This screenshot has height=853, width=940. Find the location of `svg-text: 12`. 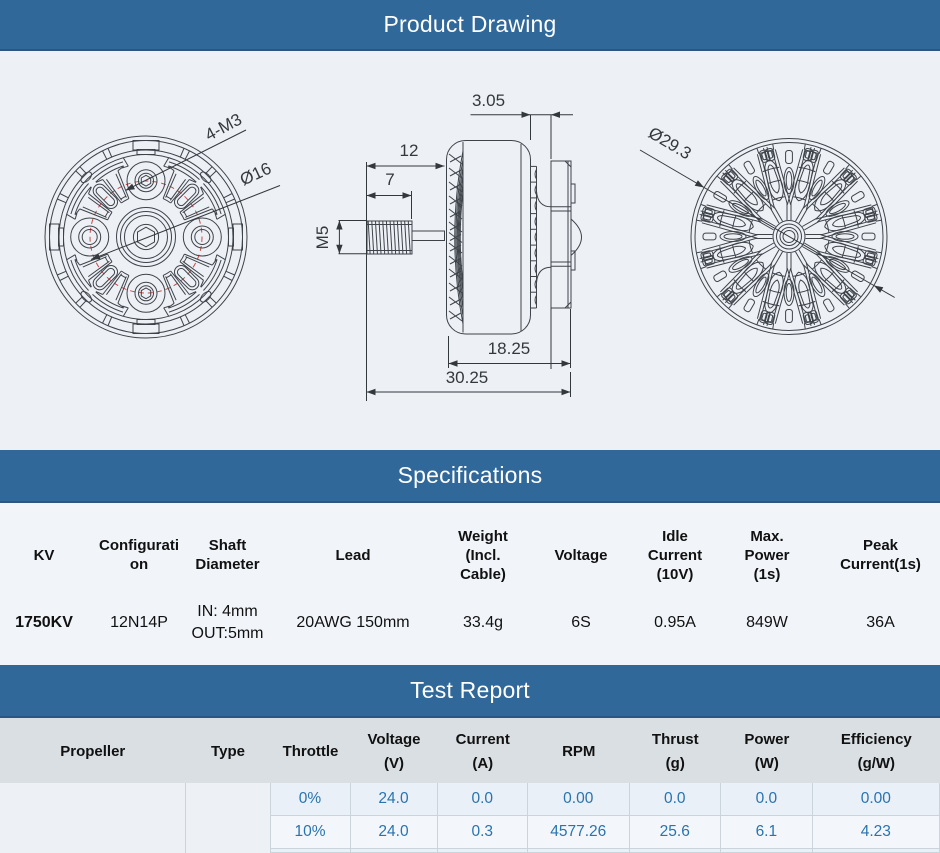

svg-text: 12 is located at coordinates (409, 150).